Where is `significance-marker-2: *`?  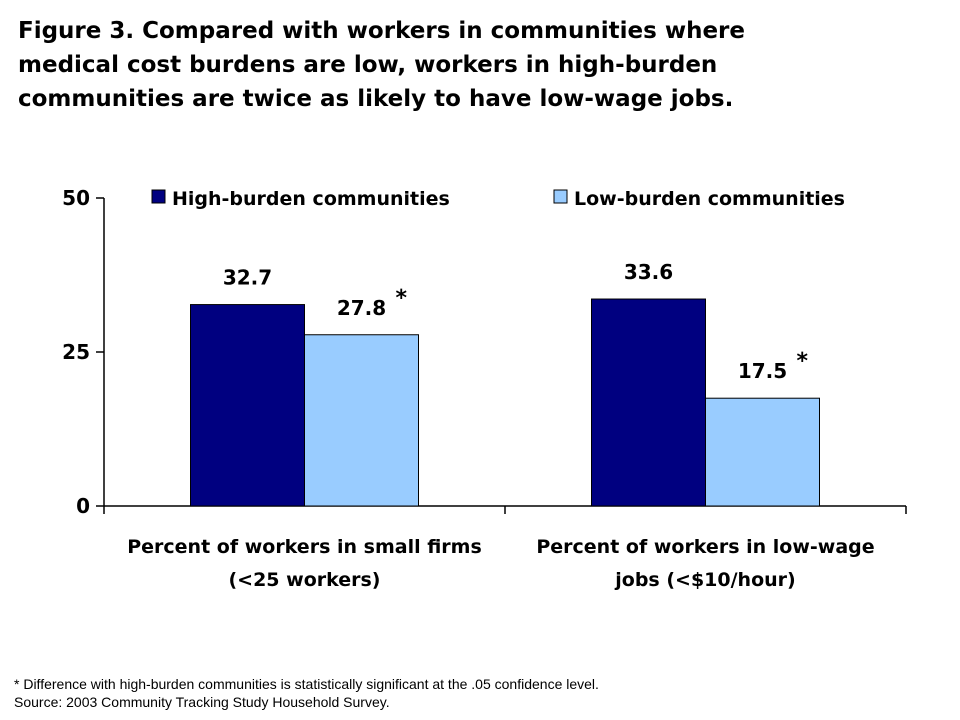 significance-marker-2: * is located at coordinates (803, 361).